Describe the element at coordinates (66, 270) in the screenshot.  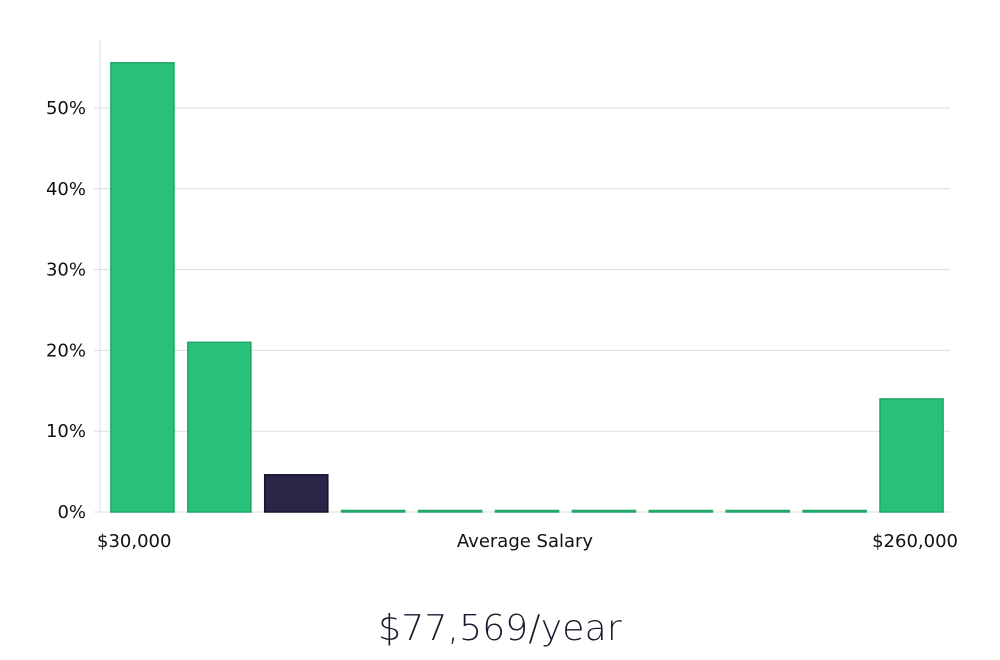
I see `y-tick-label: 30%` at that location.